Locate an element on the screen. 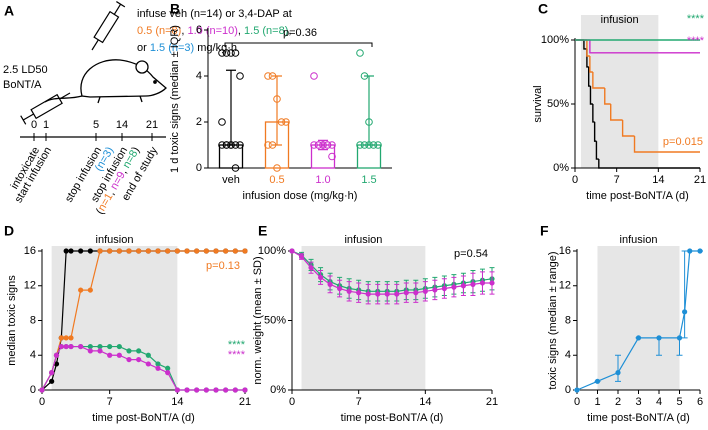 The height and width of the screenshot is (430, 708). text-segment: ) is located at coordinates (136, 149).